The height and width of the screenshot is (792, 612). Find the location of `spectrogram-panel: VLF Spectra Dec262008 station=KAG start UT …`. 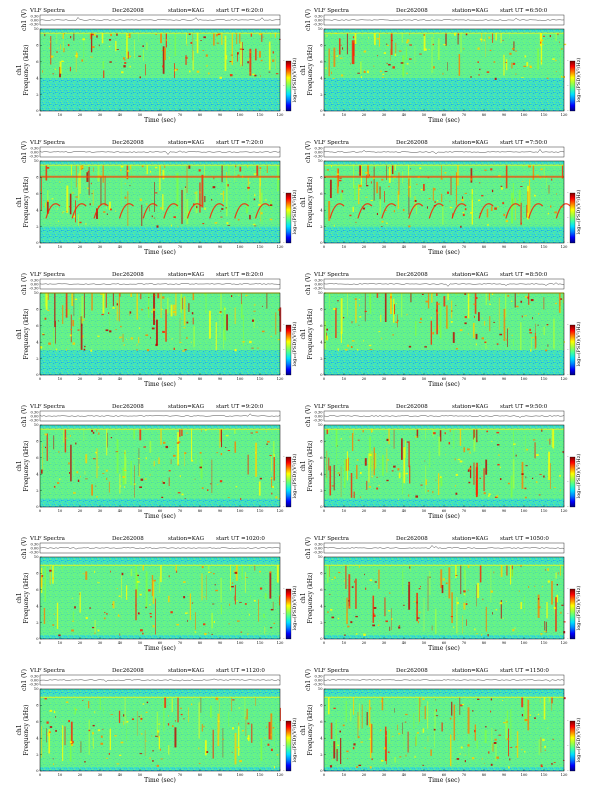

spectrogram-panel: VLF Spectra Dec262008 station=KAG start UT … is located at coordinates (157, 198).